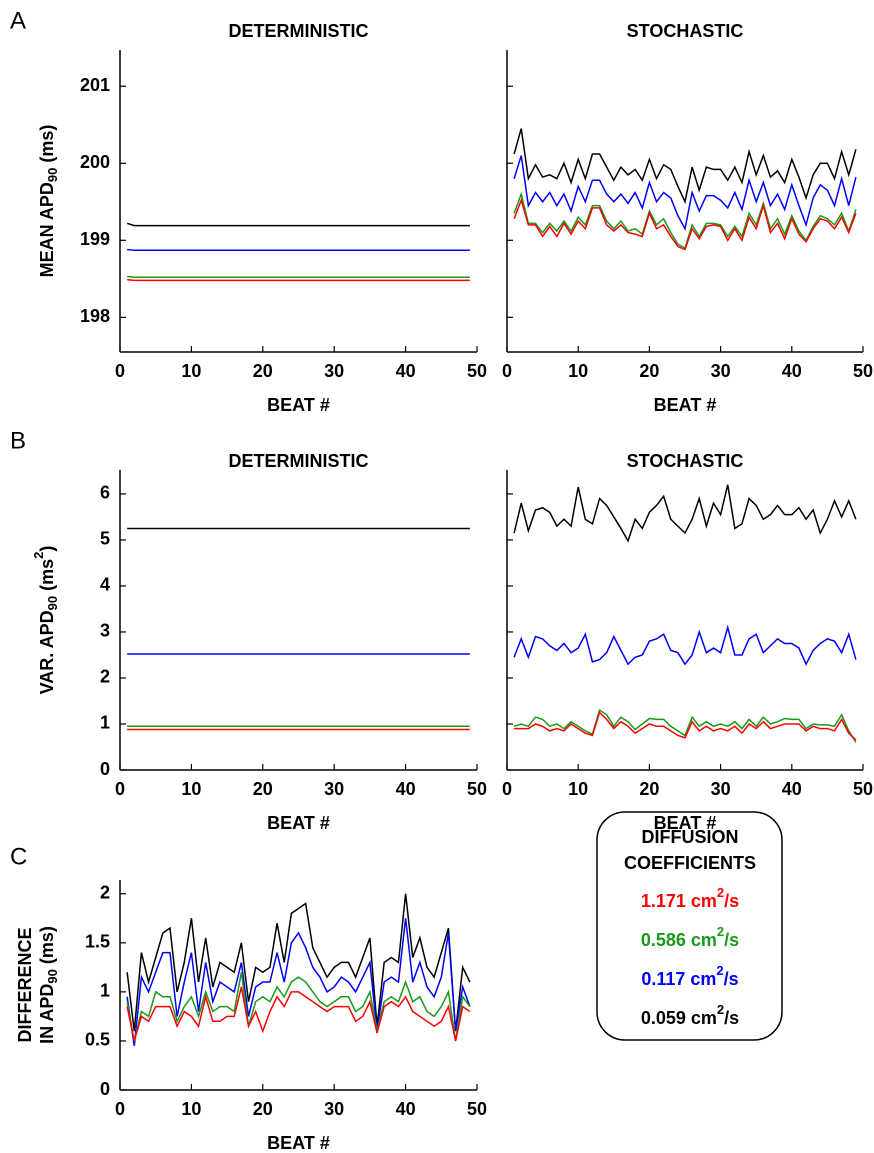  Describe the element at coordinates (47, 1014) in the screenshot. I see `text-part: IN APD` at that location.